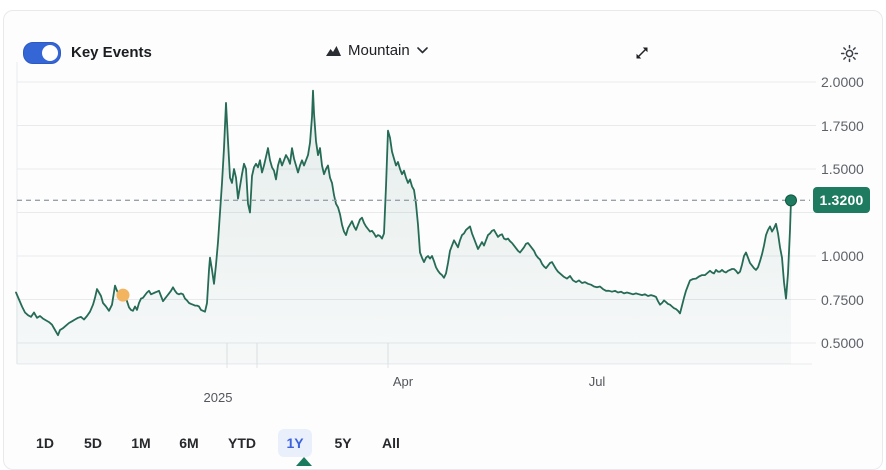 The height and width of the screenshot is (470, 886). What do you see at coordinates (842, 343) in the screenshot?
I see `y-axis-label: 0.5000` at bounding box center [842, 343].